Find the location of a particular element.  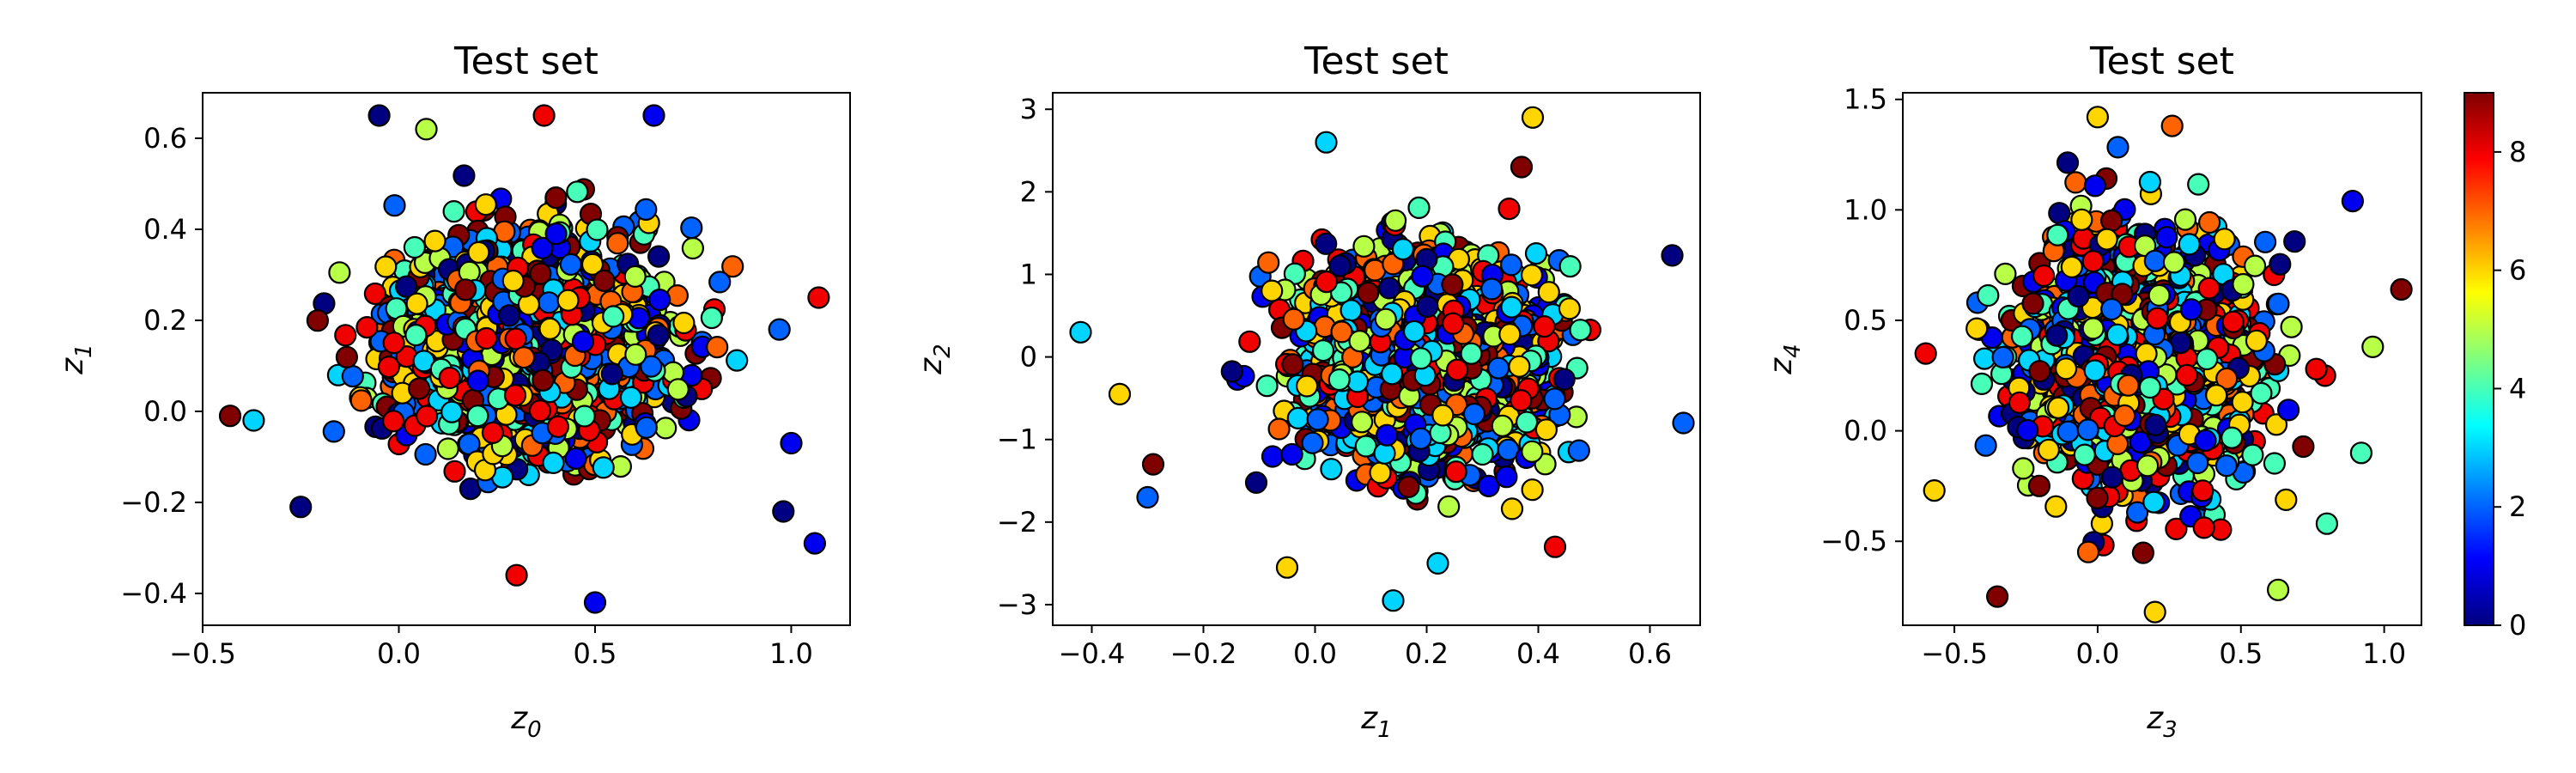

y-axis-label: z1 is located at coordinates (76, 359).